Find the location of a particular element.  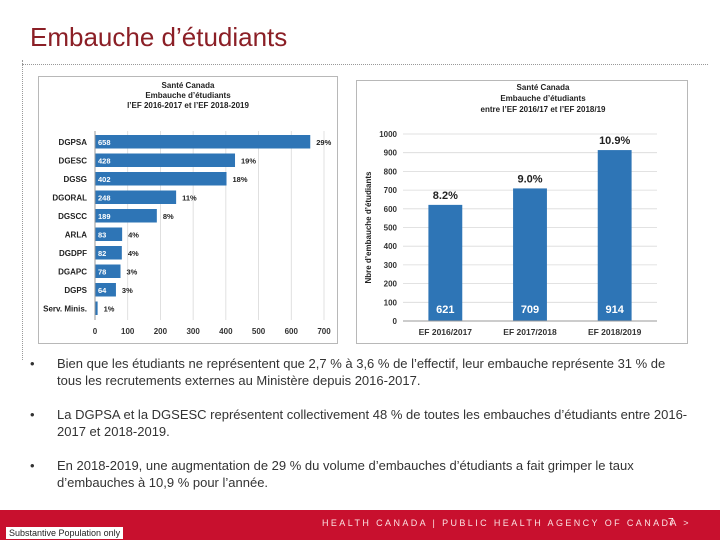

hbar-value-label: 82 is located at coordinates (102, 253).